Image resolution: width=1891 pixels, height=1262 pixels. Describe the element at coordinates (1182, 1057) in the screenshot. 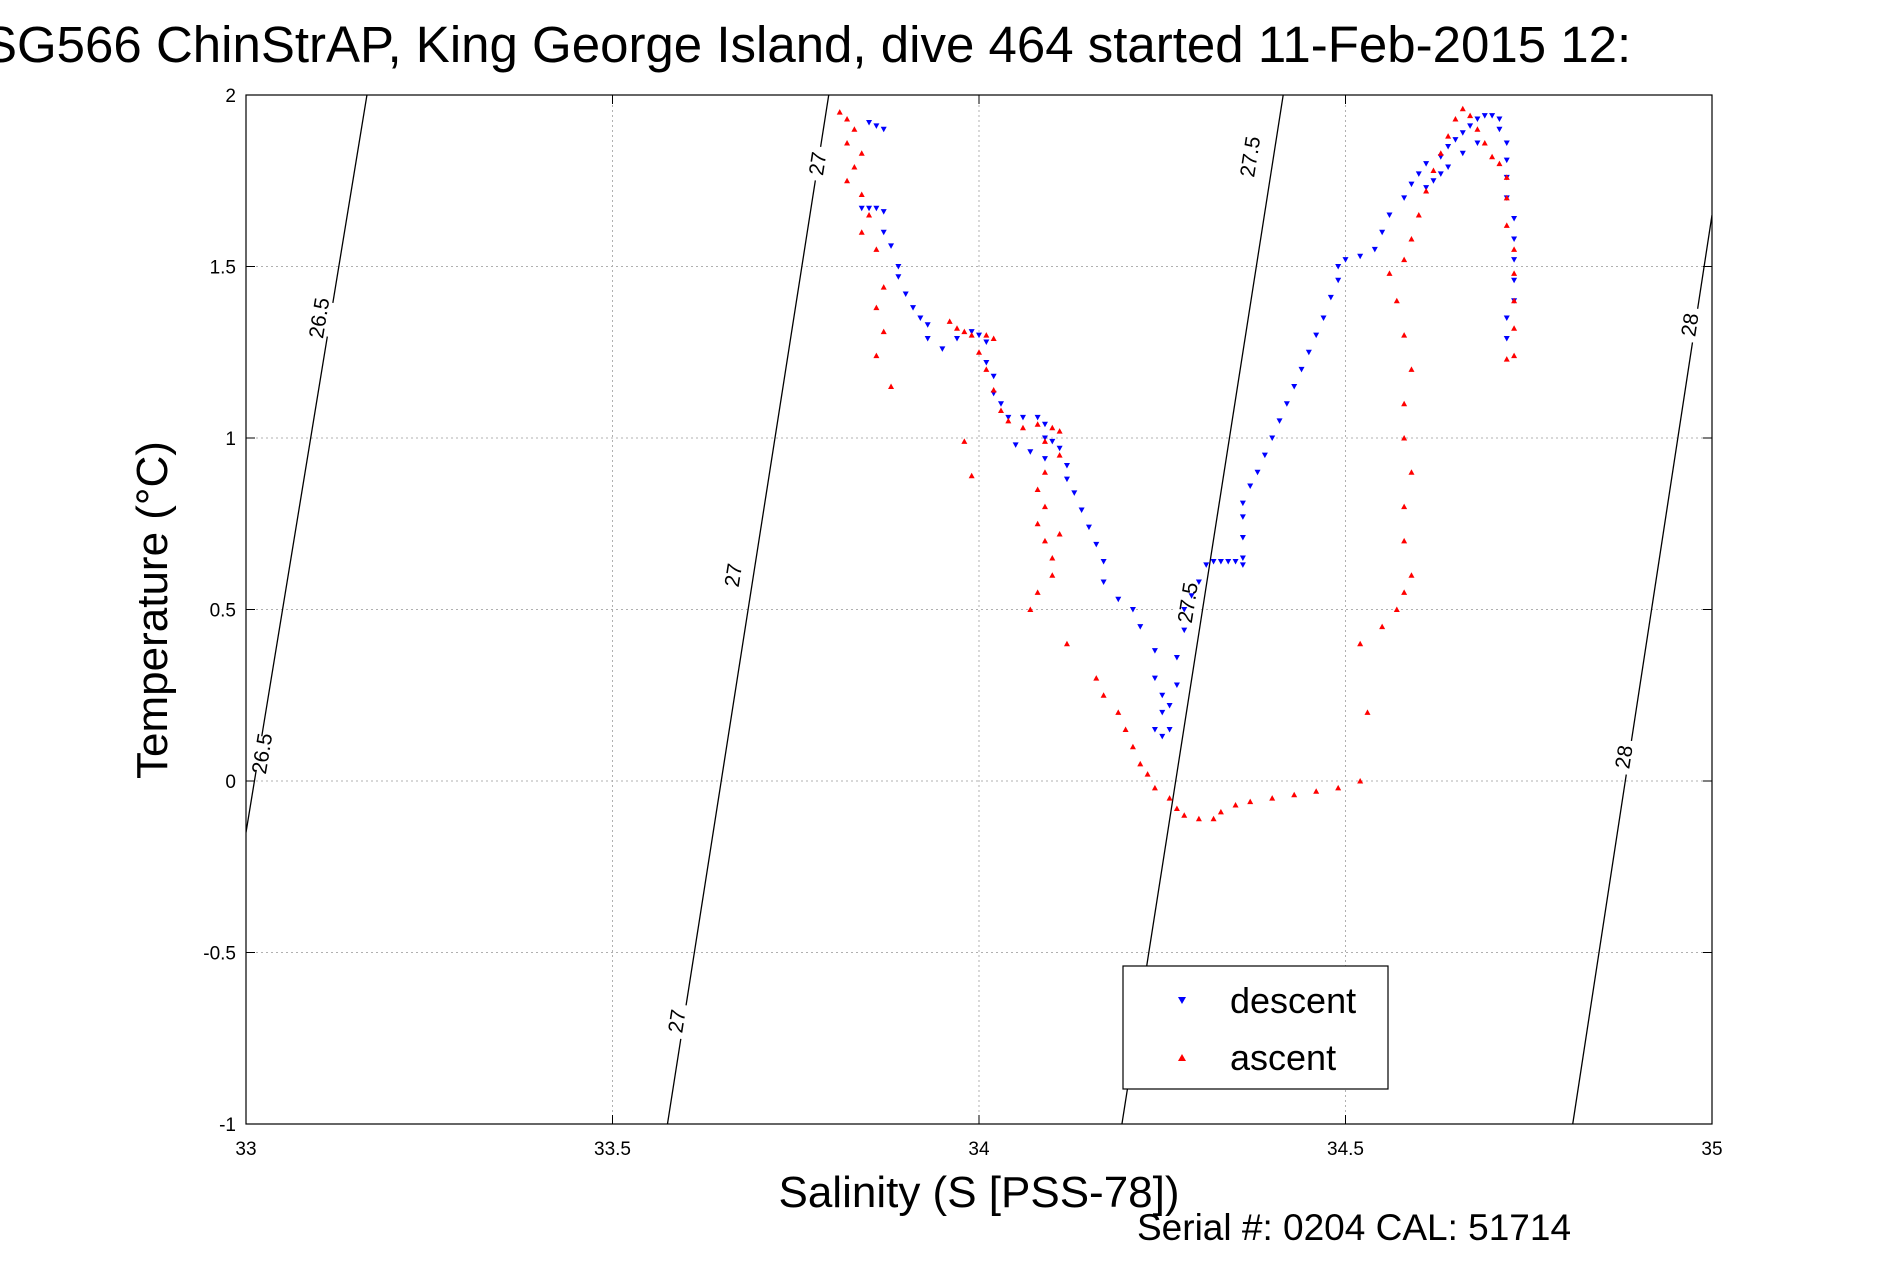

I see `legend-ascent-marker` at that location.